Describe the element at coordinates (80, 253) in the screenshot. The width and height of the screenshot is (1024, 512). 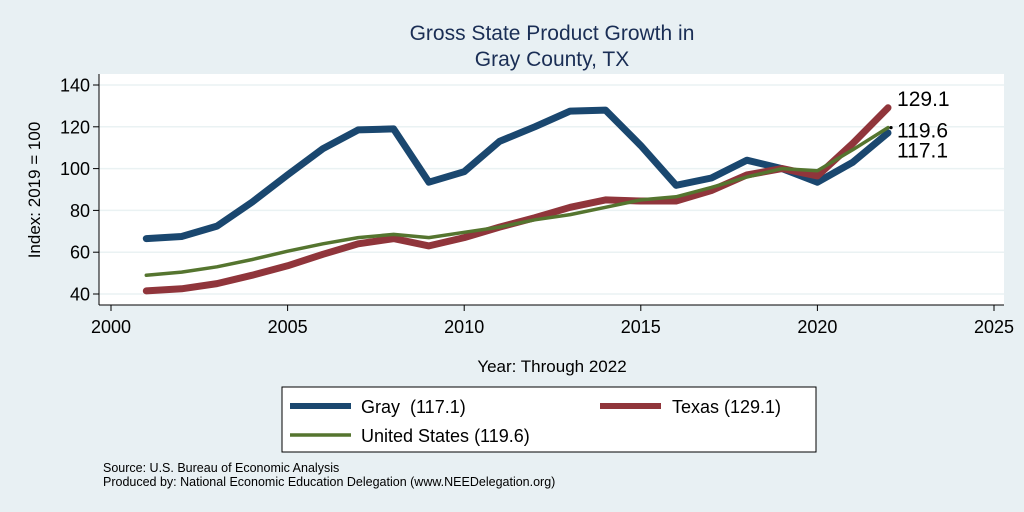
I see `y-tick-label-60: 60` at that location.